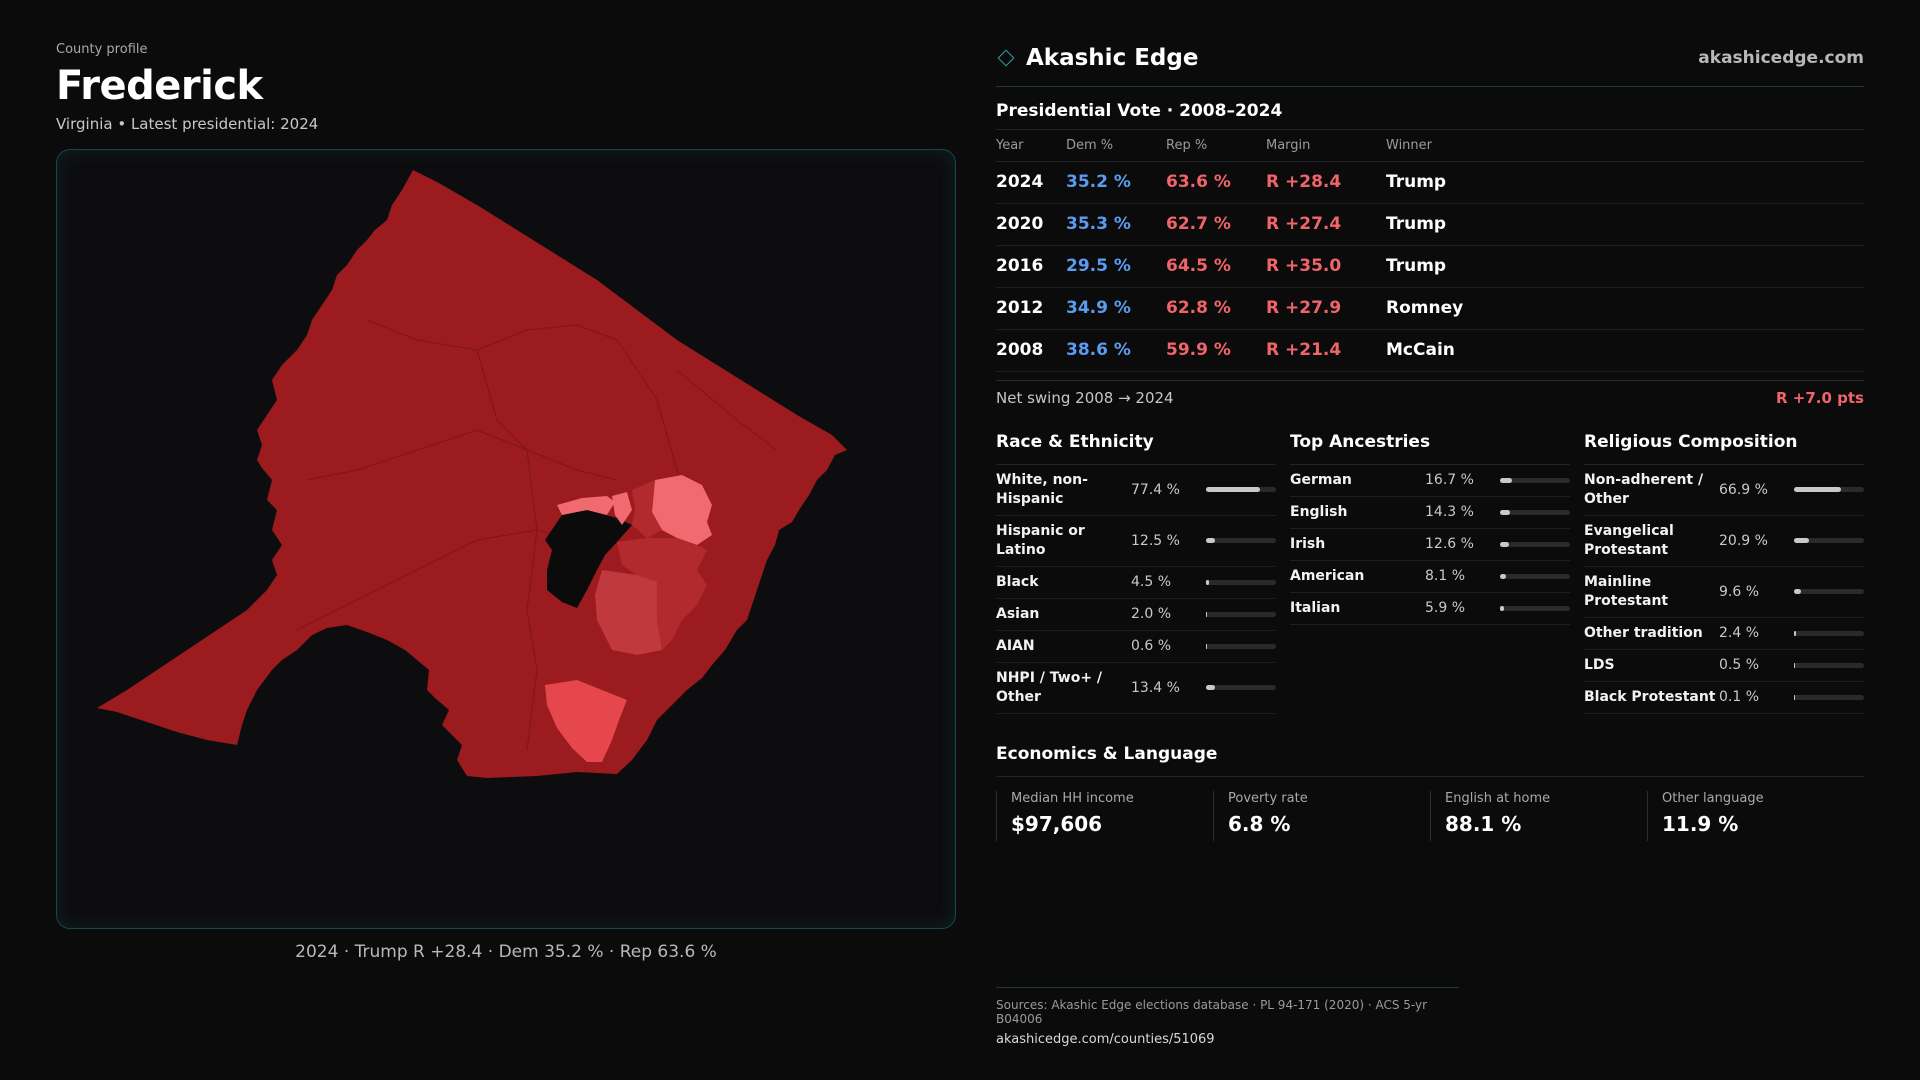  Describe the element at coordinates (1724, 448) in the screenshot. I see `religion-title: Religious Composition` at that location.